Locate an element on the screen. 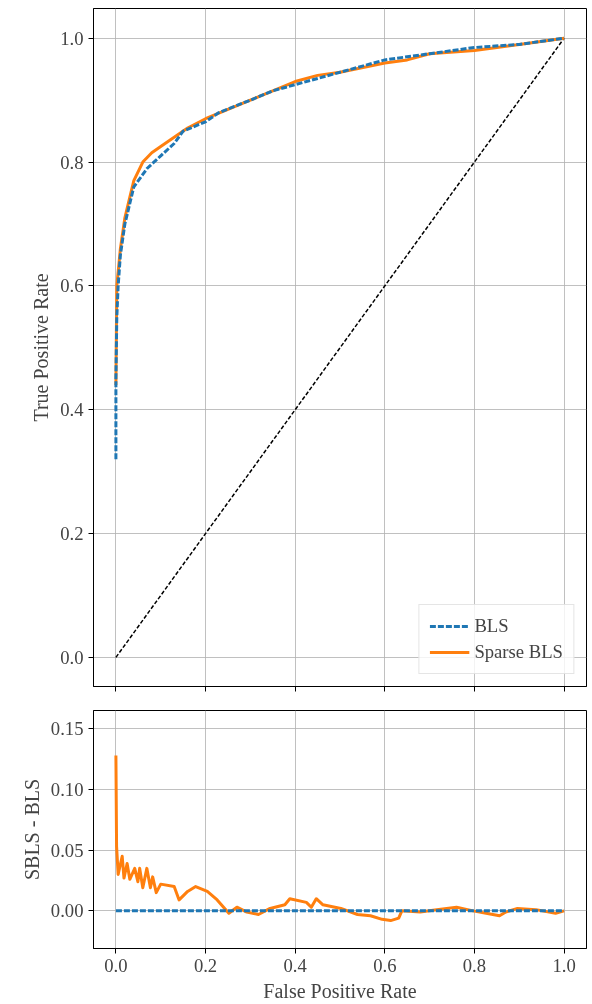 The image size is (592, 1004). x-axis-title: False Positive Rate is located at coordinates (340, 990).